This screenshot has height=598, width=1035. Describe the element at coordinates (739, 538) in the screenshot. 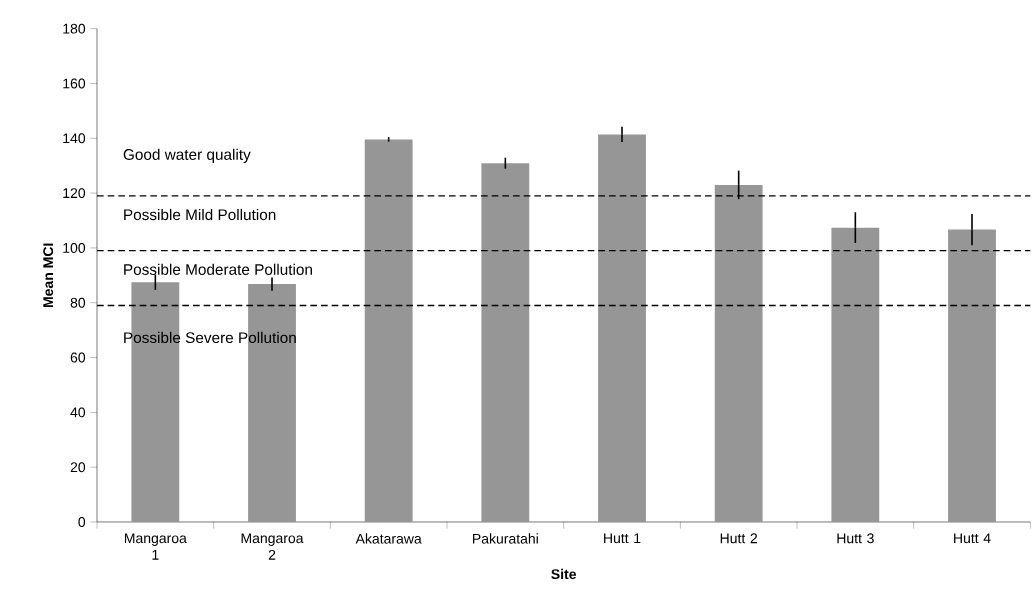

I see `x-tick-label: Hutt 2` at that location.